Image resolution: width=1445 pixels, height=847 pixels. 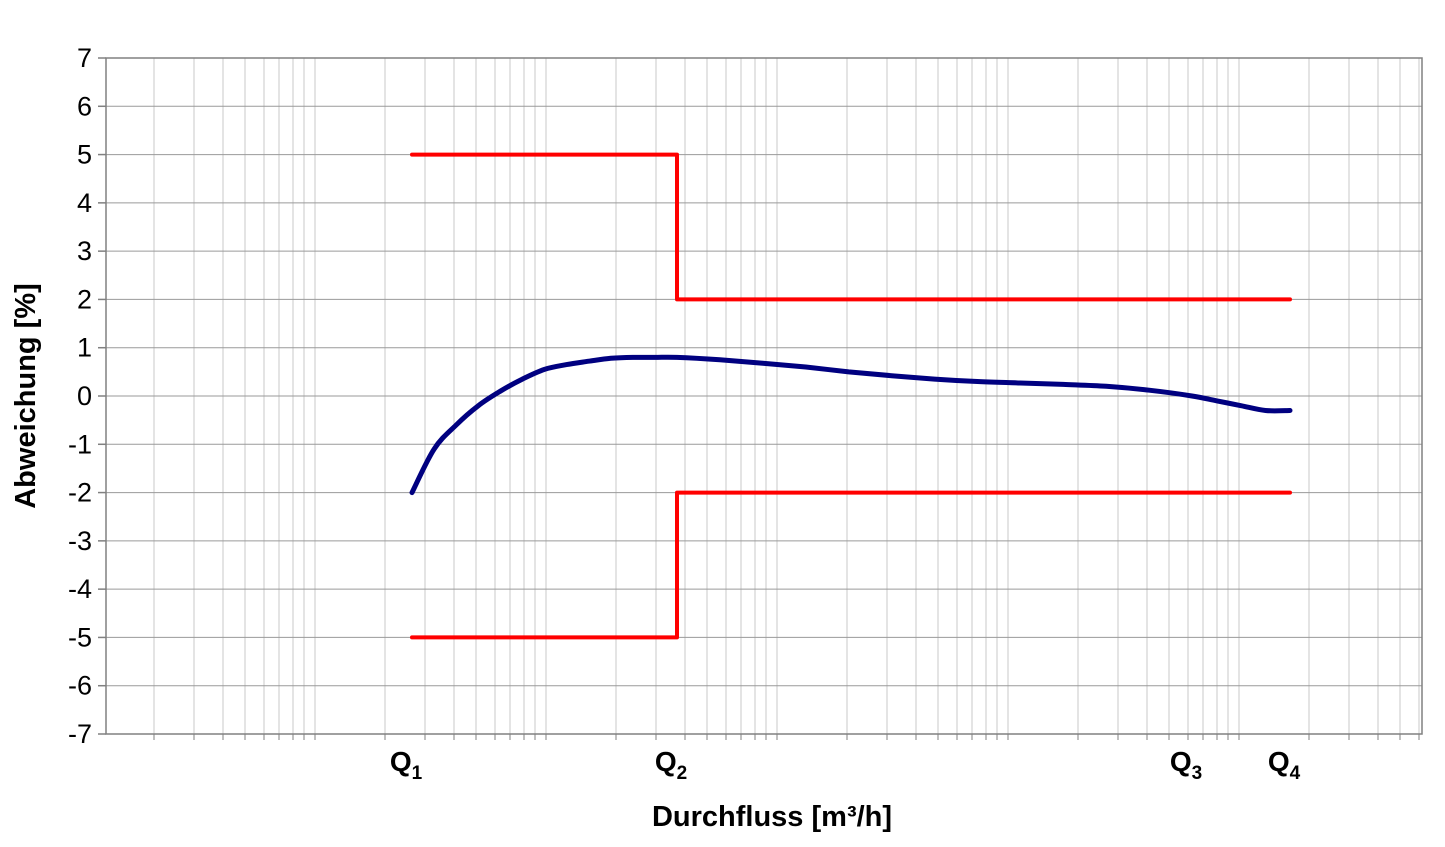 I want to click on y-tick-label: -3, so click(x=80, y=541).